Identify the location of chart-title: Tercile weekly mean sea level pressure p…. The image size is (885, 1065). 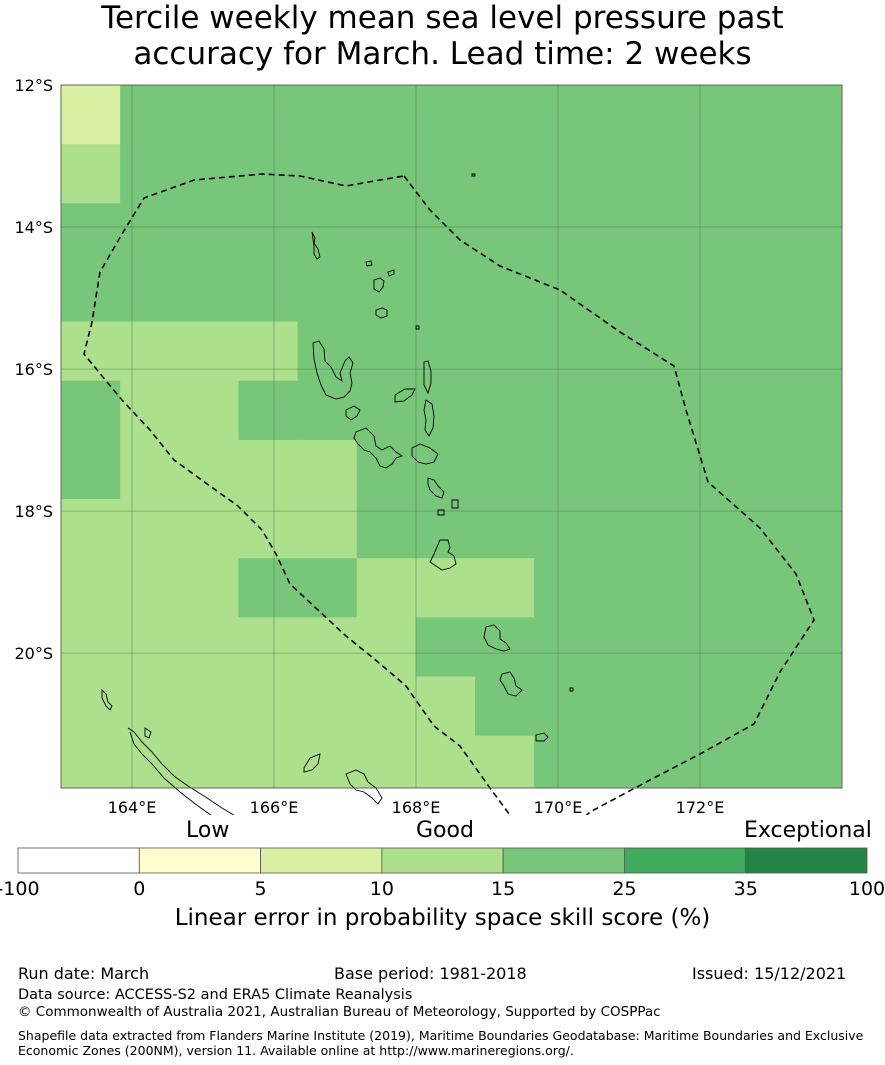
(442, 36).